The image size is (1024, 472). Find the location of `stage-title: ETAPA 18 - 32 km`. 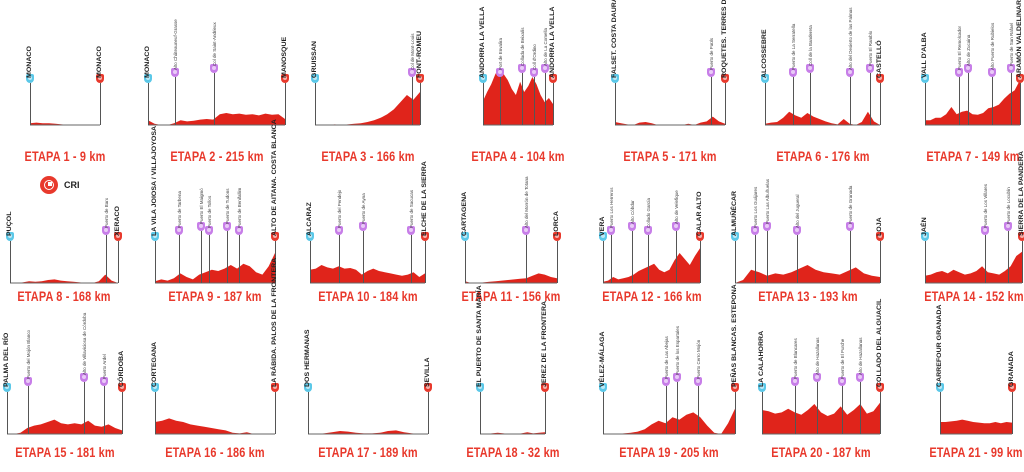

stage-title: ETAPA 18 - 32 km is located at coordinates (512, 452).